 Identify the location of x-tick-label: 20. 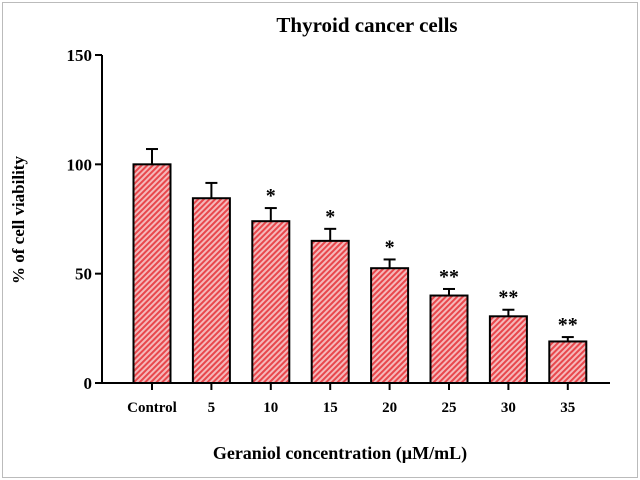
(389, 408).